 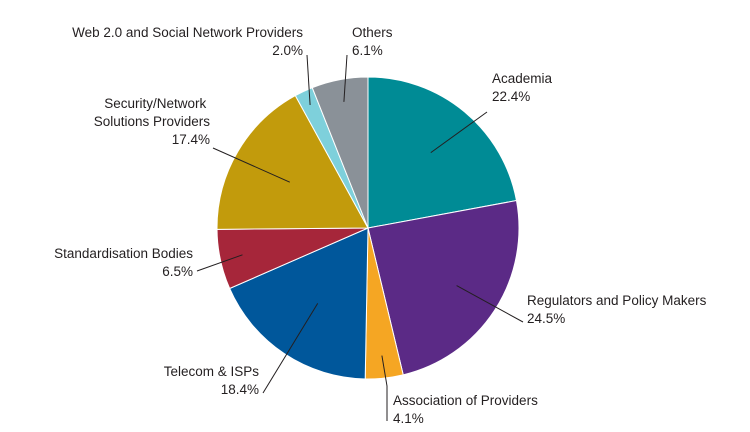 I want to click on pie-slice-telecom-isps, so click(x=298, y=303).